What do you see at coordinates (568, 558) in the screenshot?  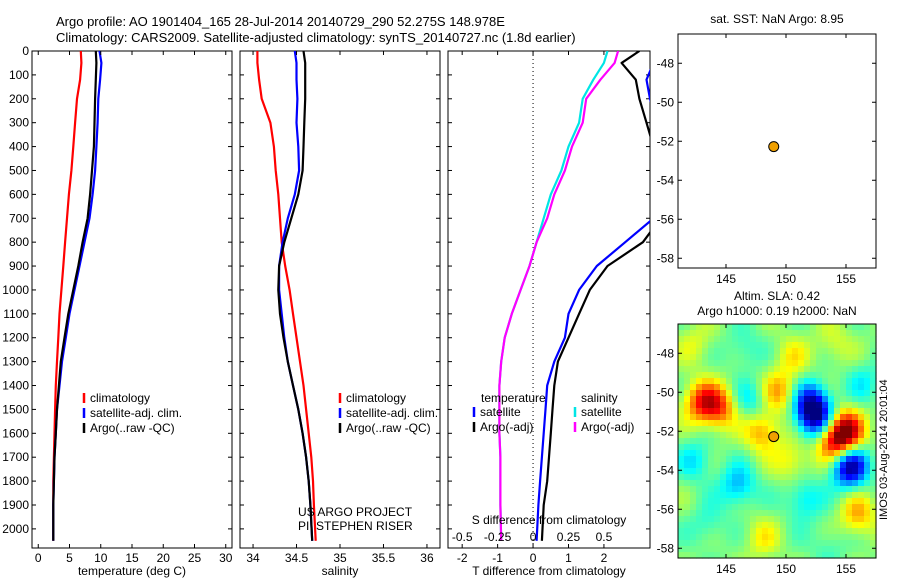 I see `difference-xtick-label: 1` at bounding box center [568, 558].